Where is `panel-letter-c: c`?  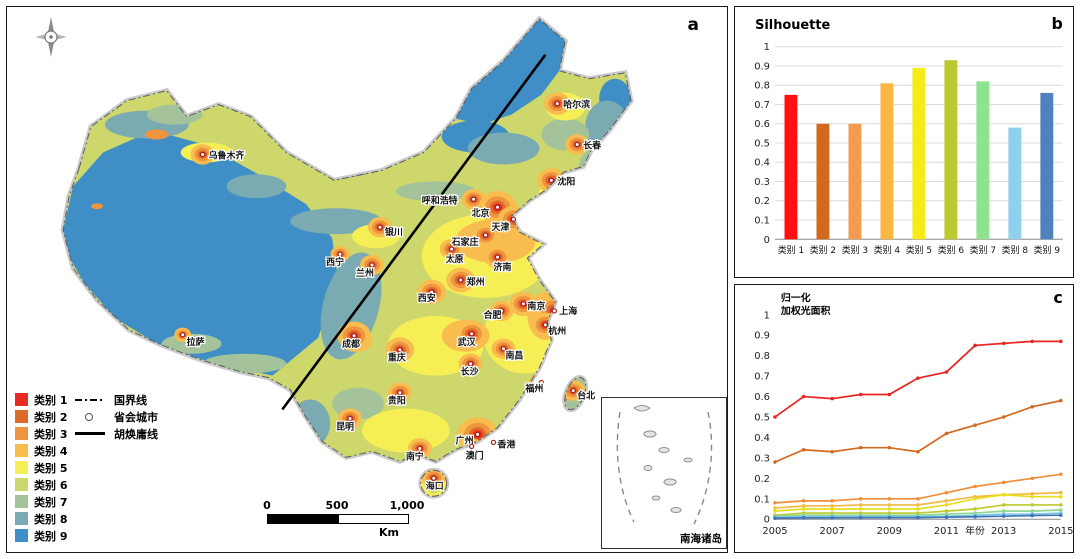 panel-letter-c: c is located at coordinates (1057, 297).